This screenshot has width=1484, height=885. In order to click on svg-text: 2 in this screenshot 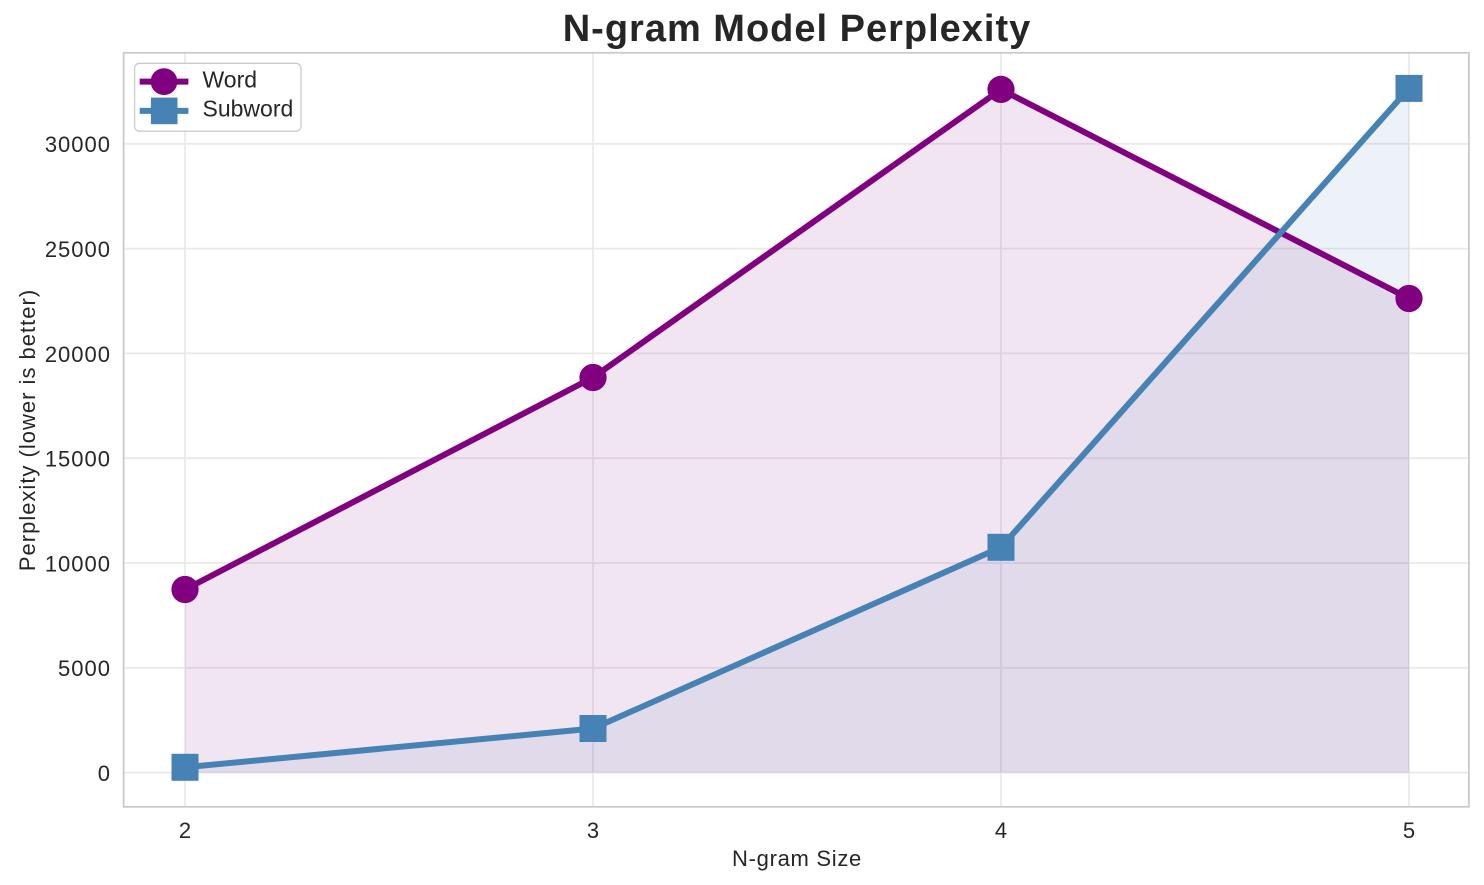, I will do `click(185, 830)`.